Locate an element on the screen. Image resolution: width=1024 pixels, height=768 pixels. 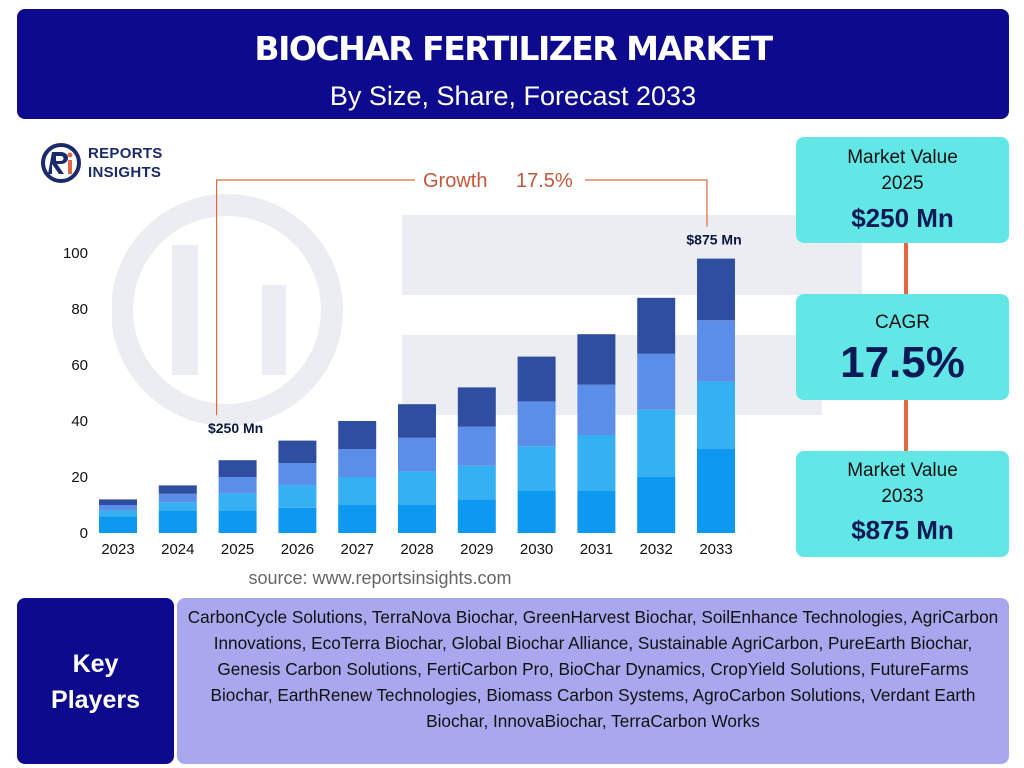
x-tick-label: 2032 is located at coordinates (656, 549).